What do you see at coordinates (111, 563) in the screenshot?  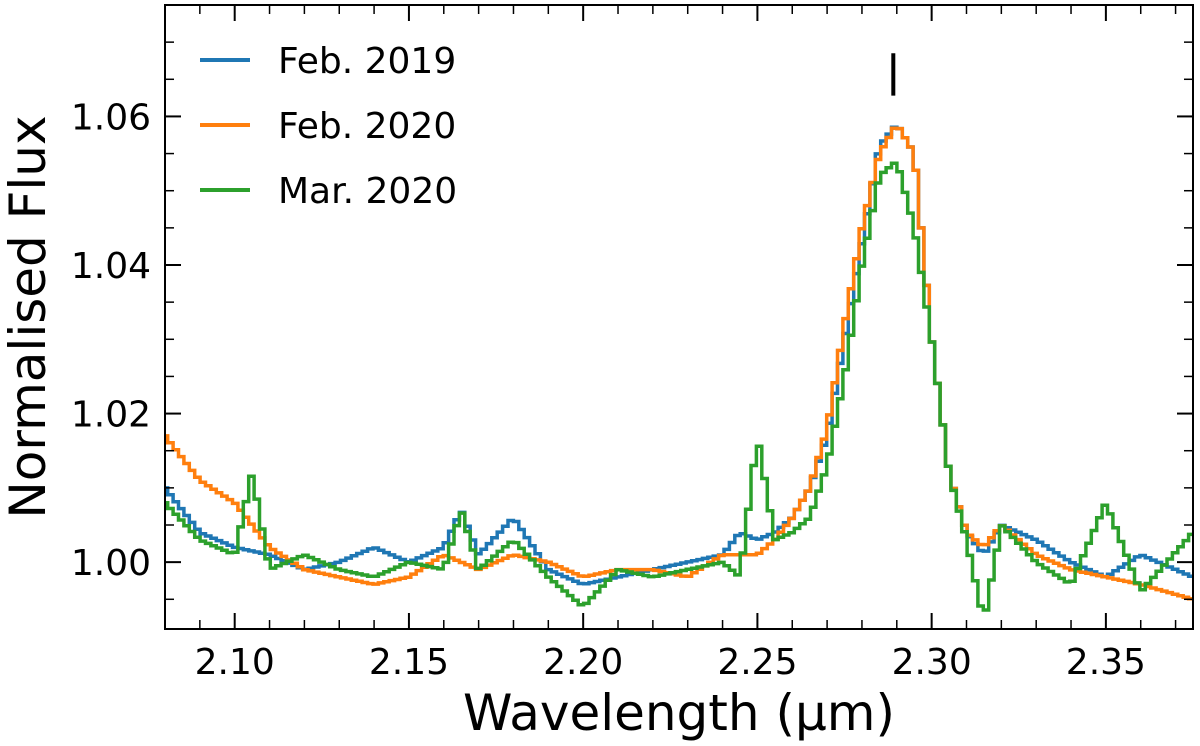 I see `y-tick-label: 1.00` at bounding box center [111, 563].